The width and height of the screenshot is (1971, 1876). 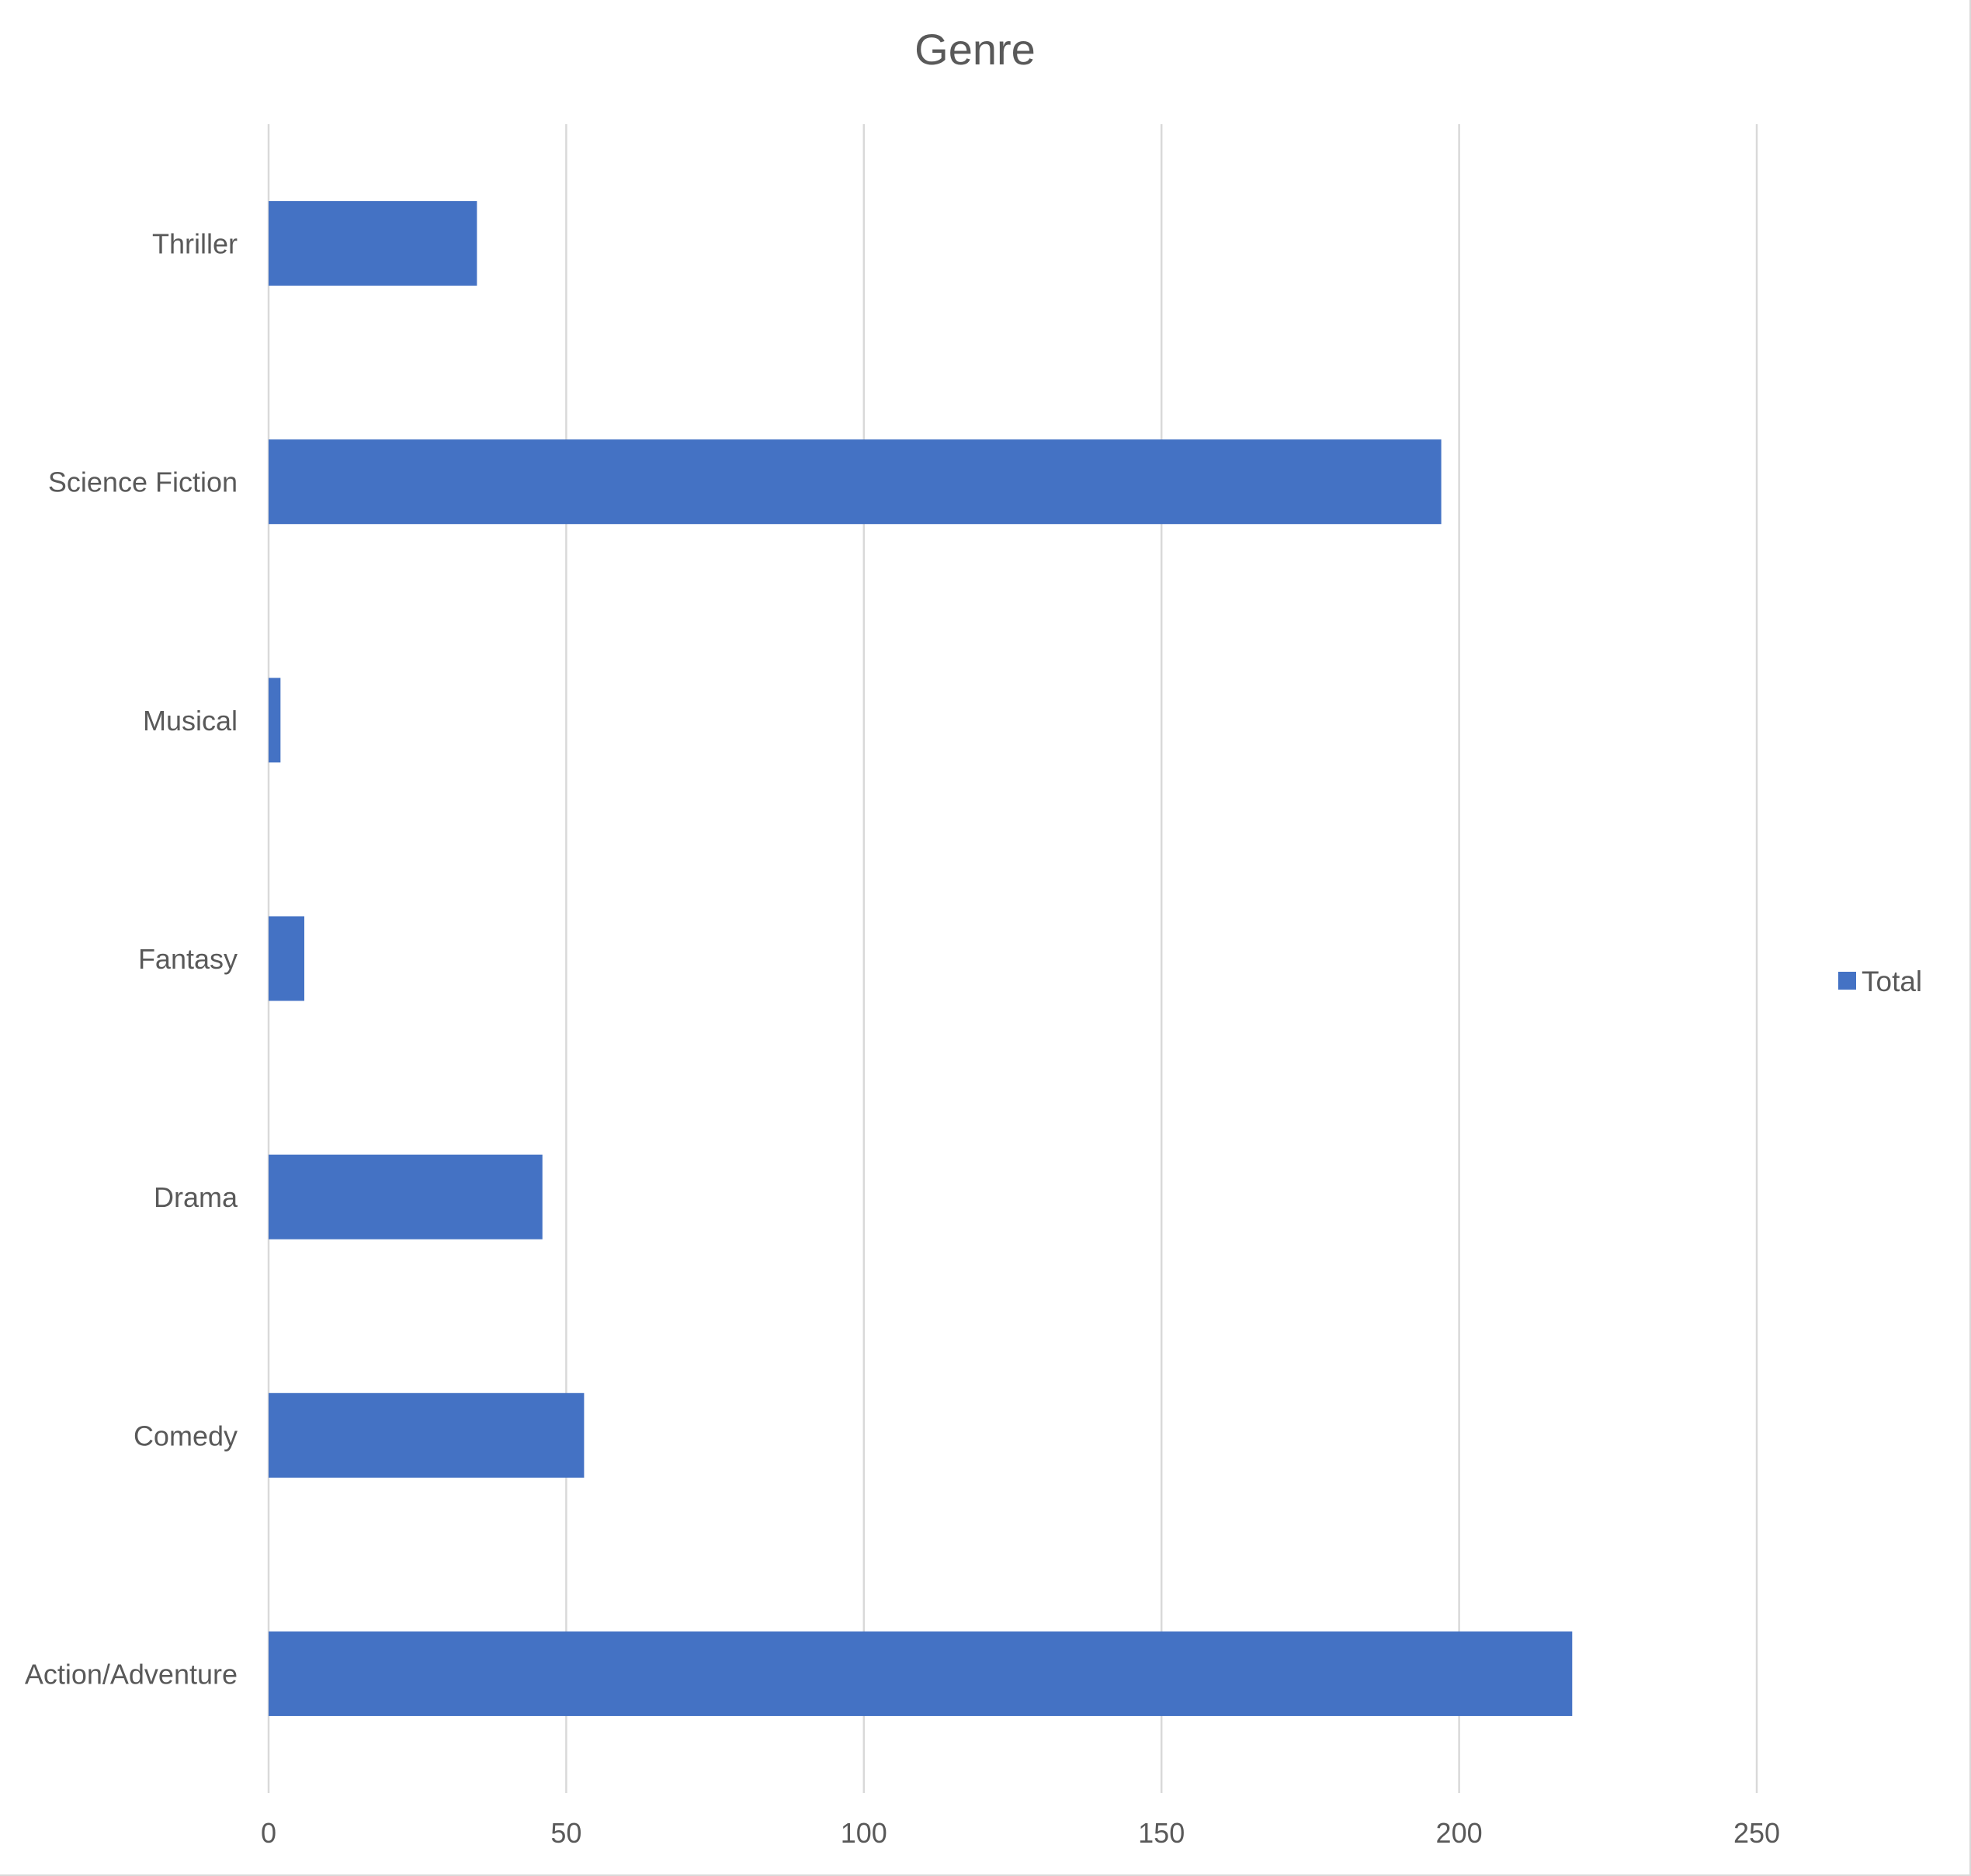 What do you see at coordinates (143, 482) in the screenshot?
I see `category-label: Science Fiction` at bounding box center [143, 482].